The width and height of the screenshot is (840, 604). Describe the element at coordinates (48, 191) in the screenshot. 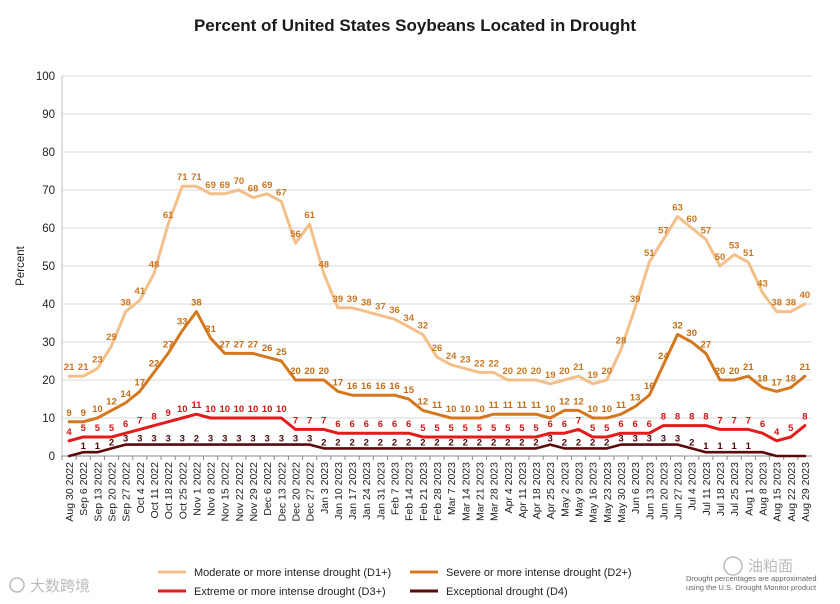

I see `y-tick-70: 70` at that location.